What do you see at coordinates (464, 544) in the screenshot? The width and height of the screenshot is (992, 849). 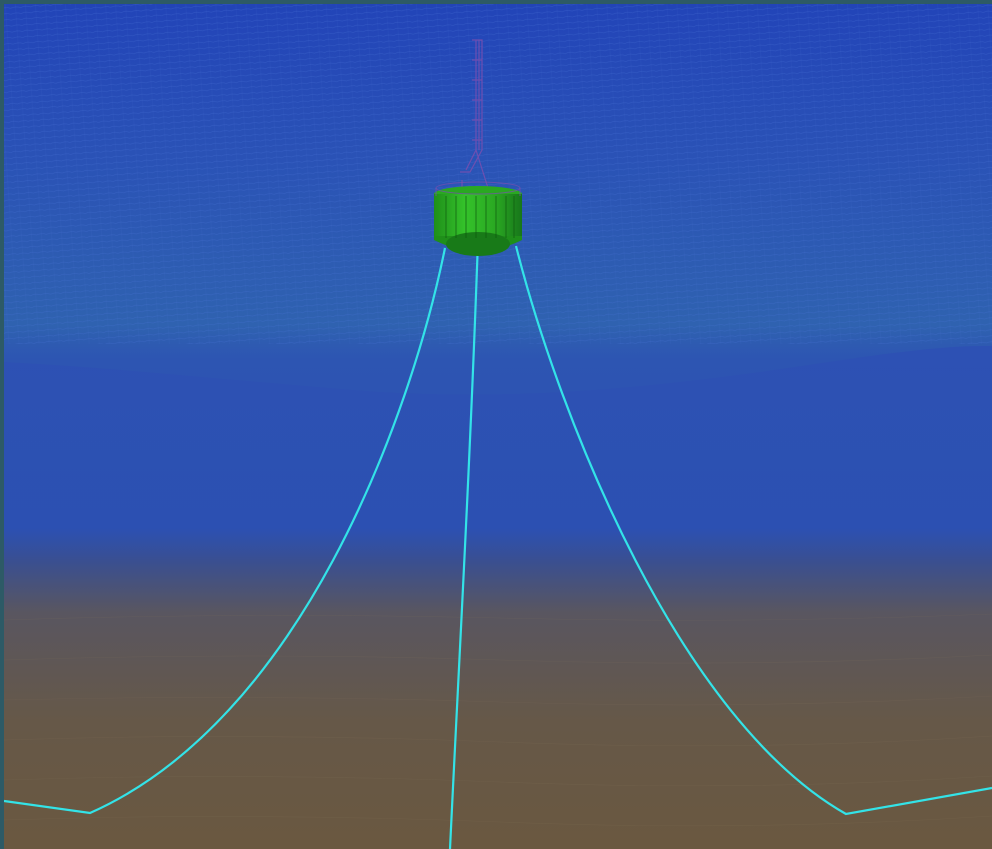 I see `mooring-line-center` at bounding box center [464, 544].